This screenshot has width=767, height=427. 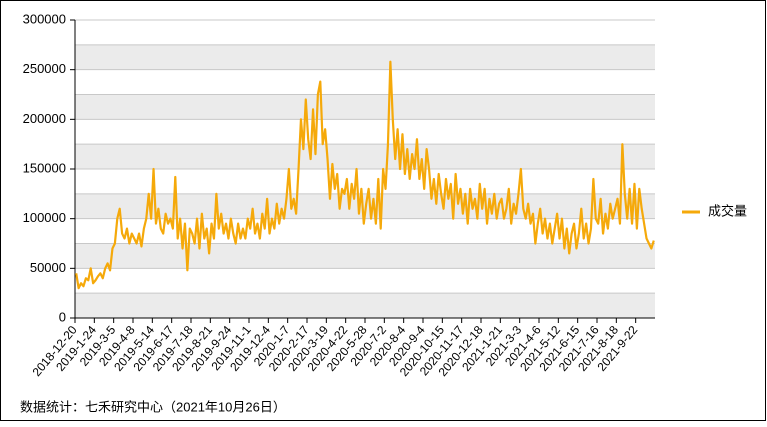 I want to click on y-tick-label: 250000, so click(x=44, y=68).